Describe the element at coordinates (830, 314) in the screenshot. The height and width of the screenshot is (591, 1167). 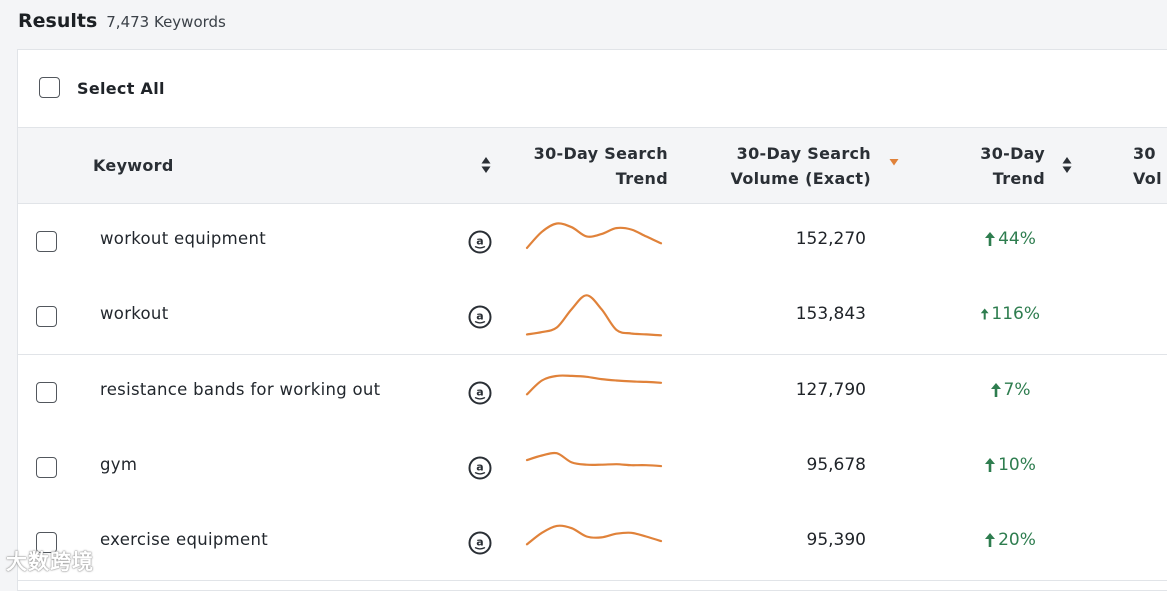
I see `search-volume-value: 153,843` at that location.